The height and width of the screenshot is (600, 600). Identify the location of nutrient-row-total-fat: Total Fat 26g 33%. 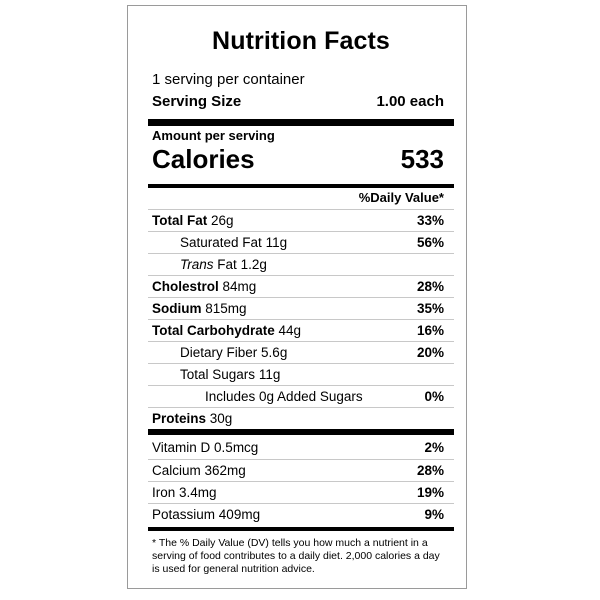
(301, 220).